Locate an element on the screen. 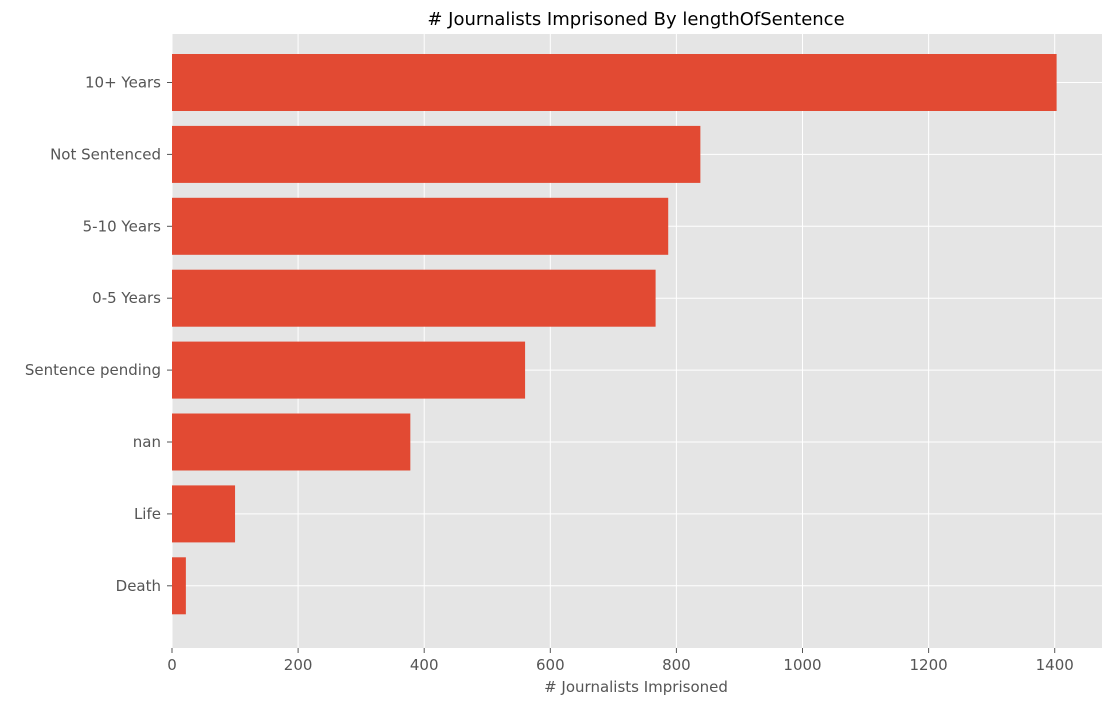 The height and width of the screenshot is (704, 1110). bar-life is located at coordinates (204, 514).